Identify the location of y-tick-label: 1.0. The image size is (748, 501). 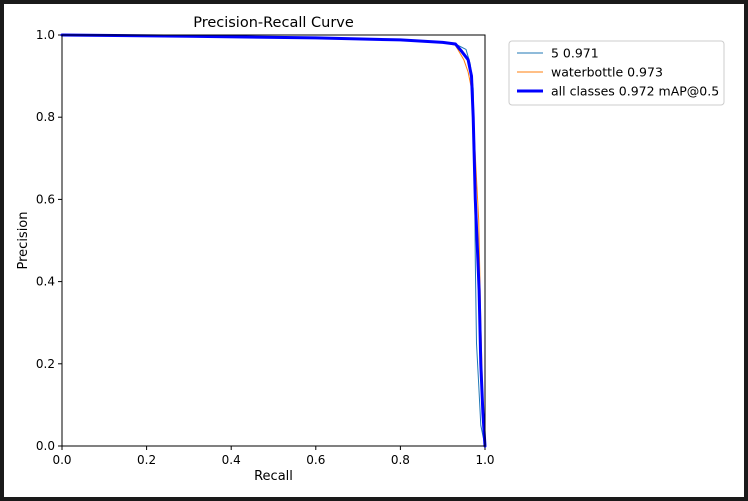
(45, 35).